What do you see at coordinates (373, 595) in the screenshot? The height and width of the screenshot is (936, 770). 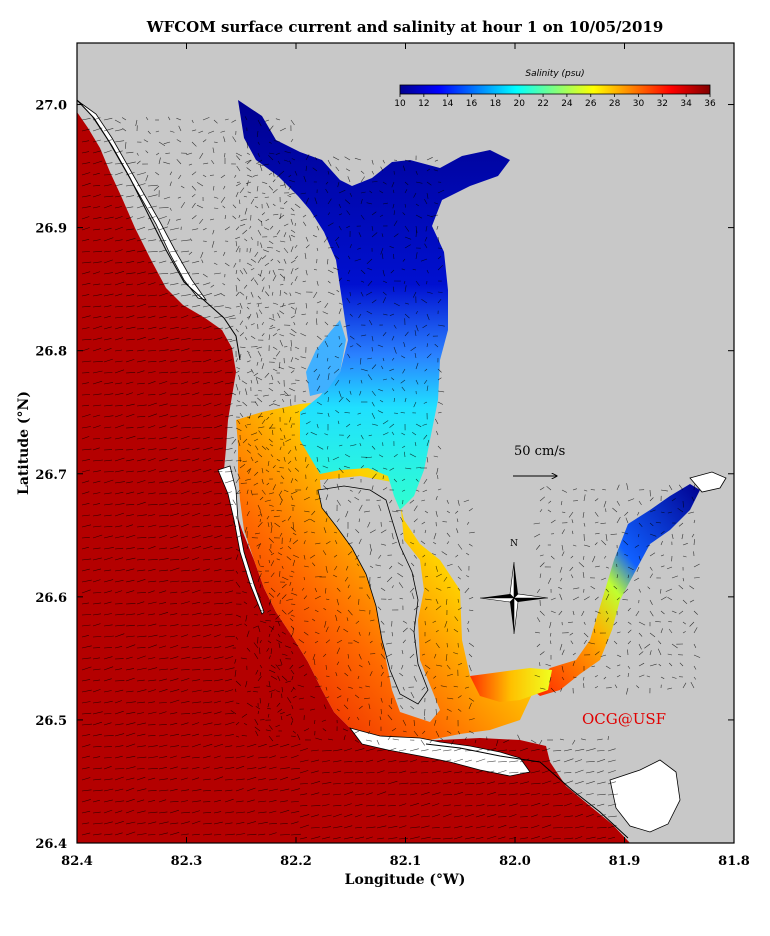 I see `pine-island-land` at bounding box center [373, 595].